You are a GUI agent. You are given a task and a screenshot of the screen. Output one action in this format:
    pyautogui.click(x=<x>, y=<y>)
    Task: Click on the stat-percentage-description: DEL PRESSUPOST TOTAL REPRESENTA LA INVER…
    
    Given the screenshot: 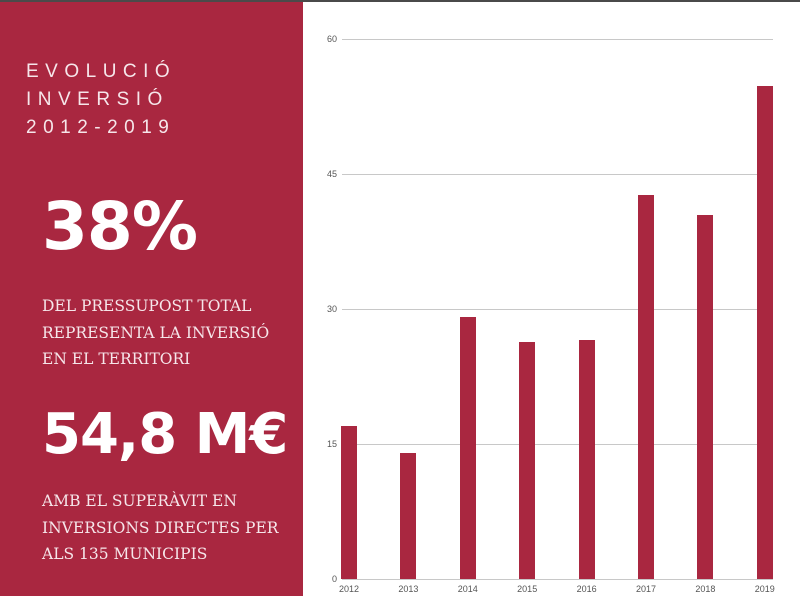 What is the action you would take?
    pyautogui.click(x=155, y=333)
    